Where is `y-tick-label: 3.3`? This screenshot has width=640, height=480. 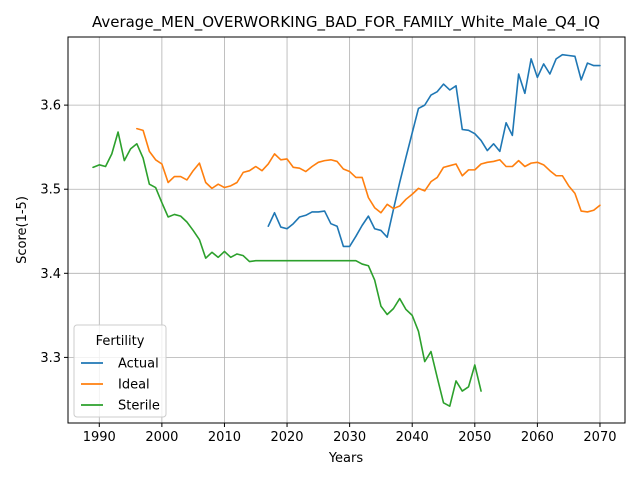
y-tick-label: 3.3 is located at coordinates (50, 358).